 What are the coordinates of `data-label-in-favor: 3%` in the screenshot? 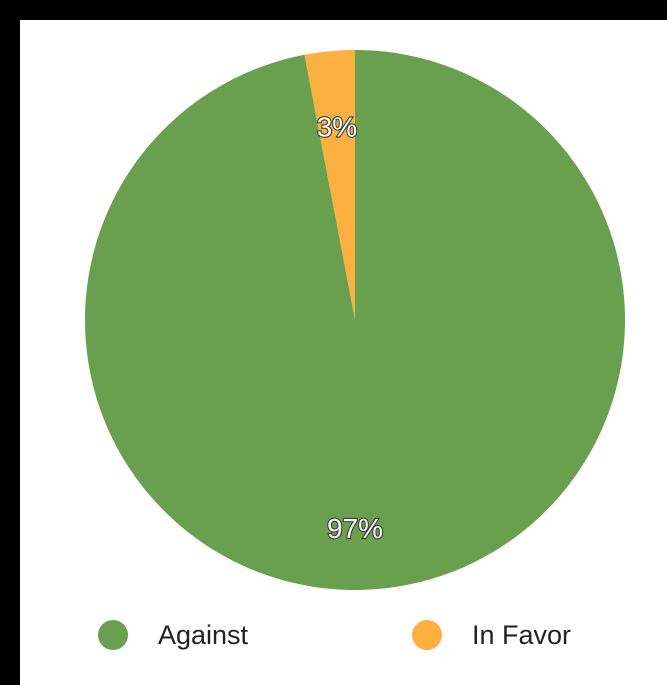 It's located at (337, 127).